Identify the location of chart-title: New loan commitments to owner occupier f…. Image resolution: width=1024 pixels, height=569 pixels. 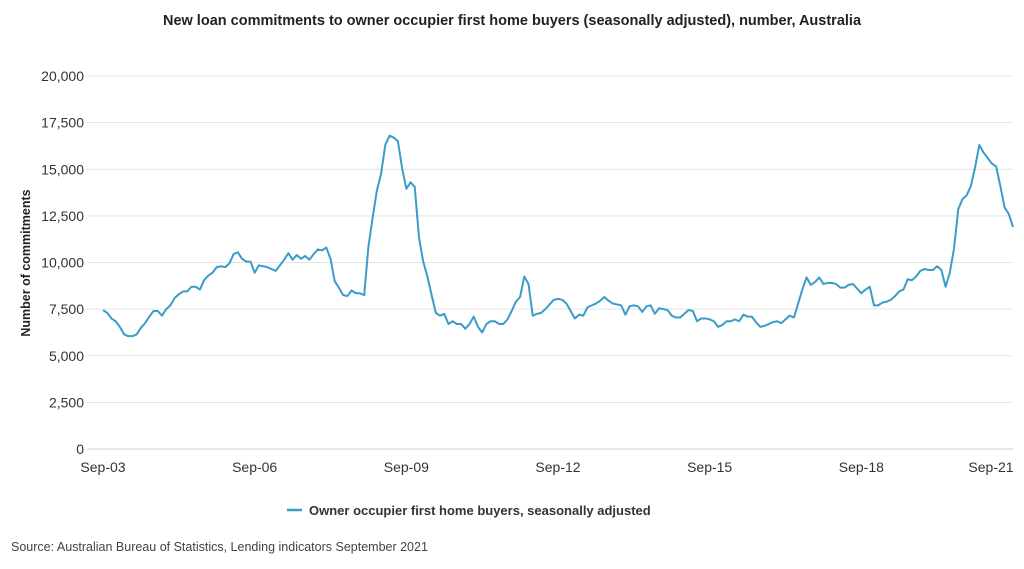
(512, 21).